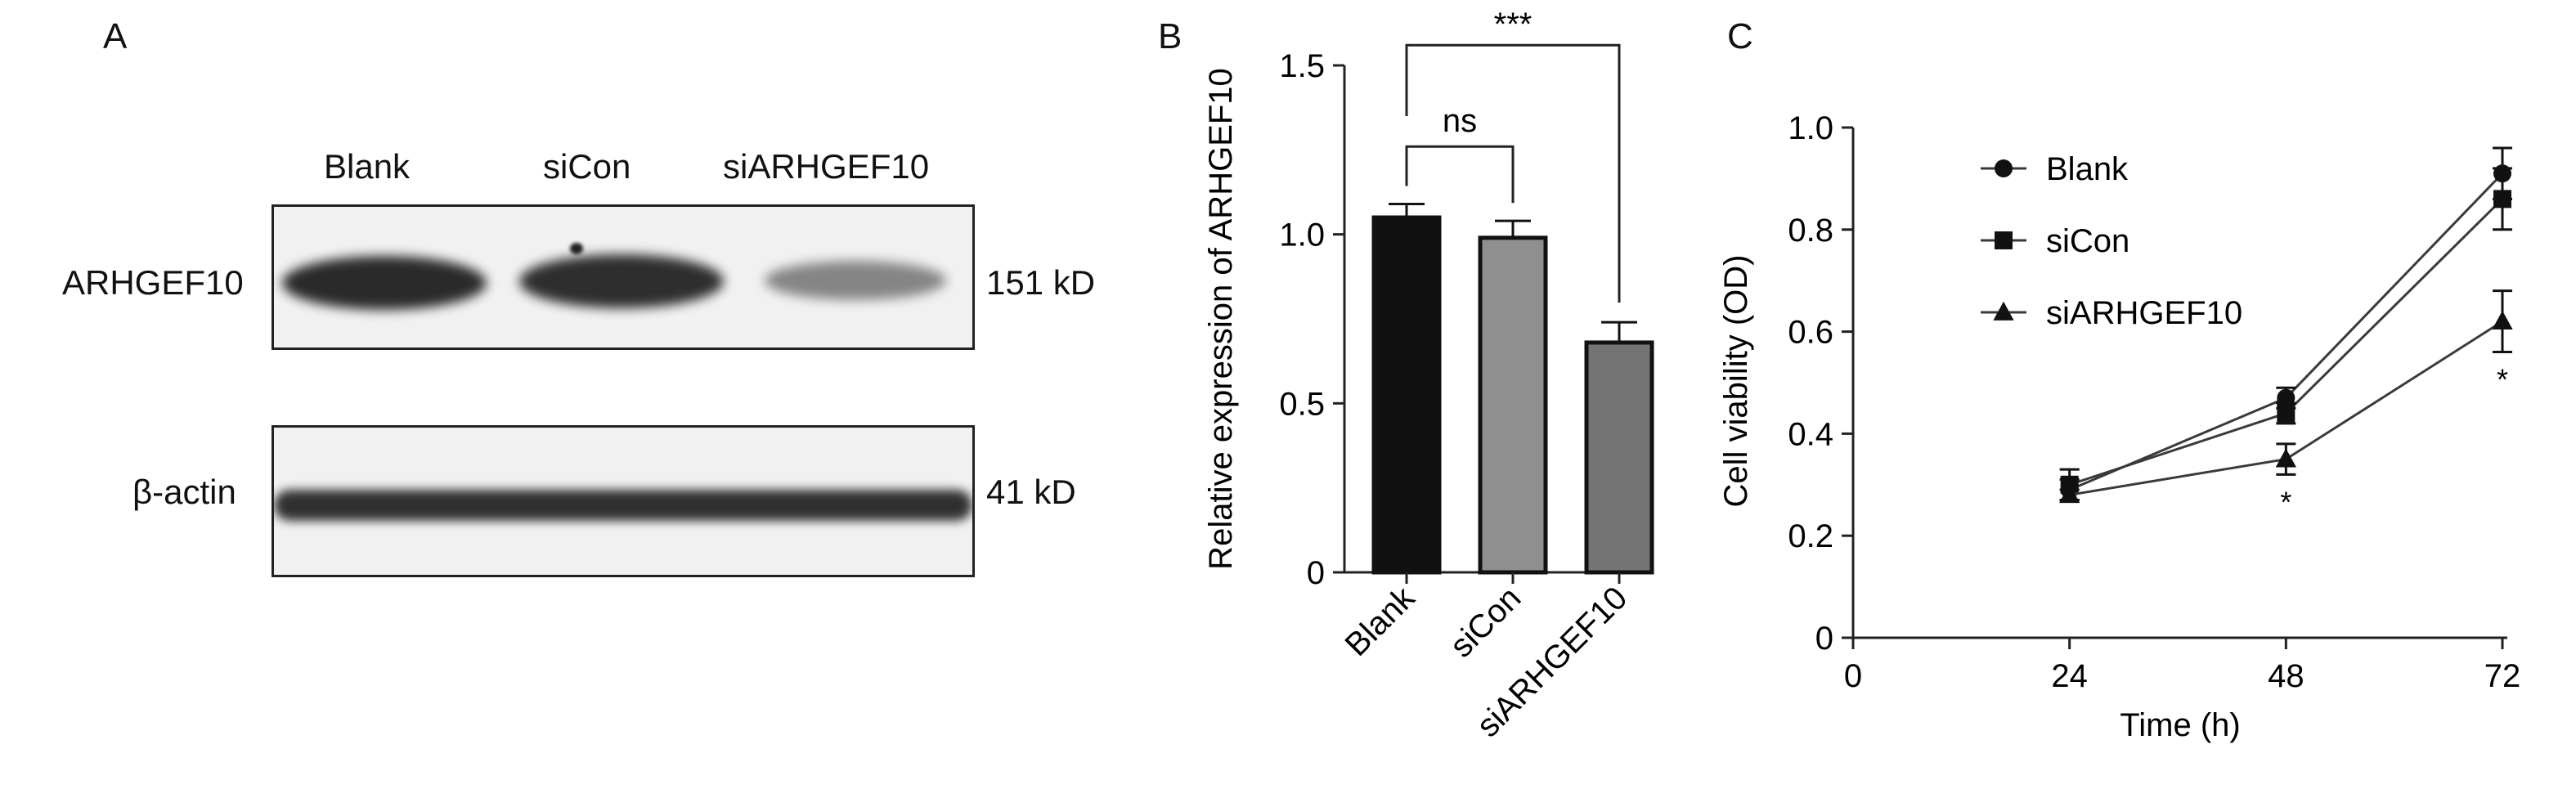 The width and height of the screenshot is (2576, 807). I want to click on line-x-tick-label: 24, so click(2069, 676).